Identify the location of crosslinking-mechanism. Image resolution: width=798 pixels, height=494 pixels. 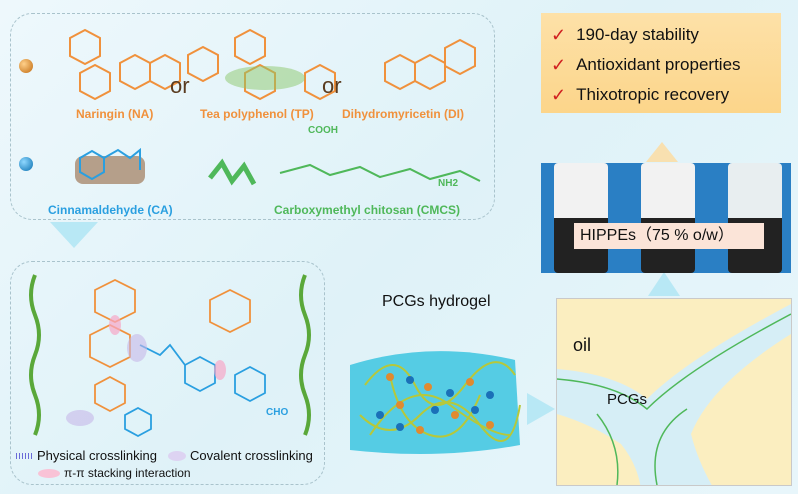
(170, 356).